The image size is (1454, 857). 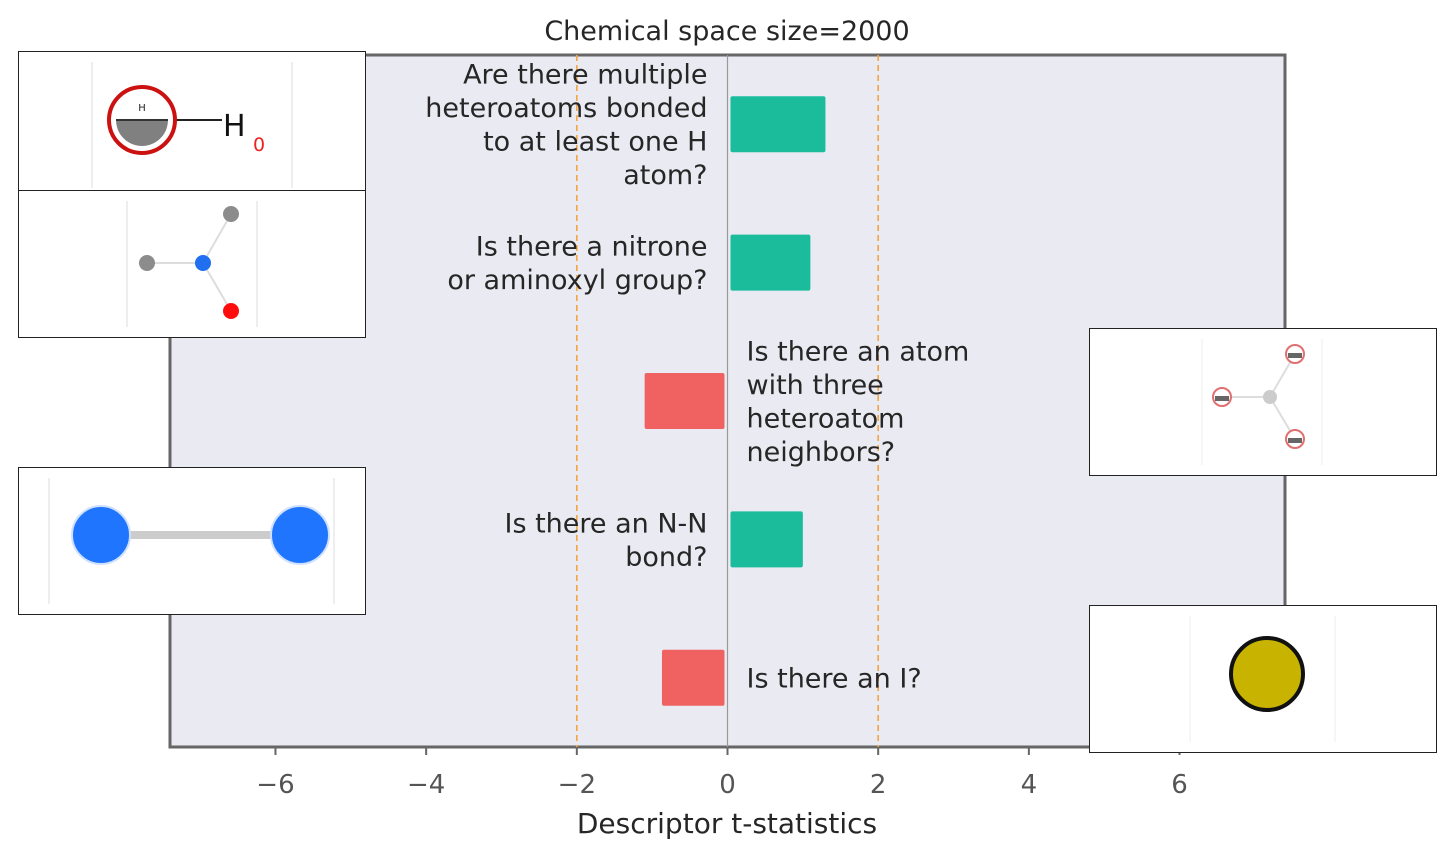 I want to click on x-axis-label: Descriptor t-statistics, so click(x=727, y=823).